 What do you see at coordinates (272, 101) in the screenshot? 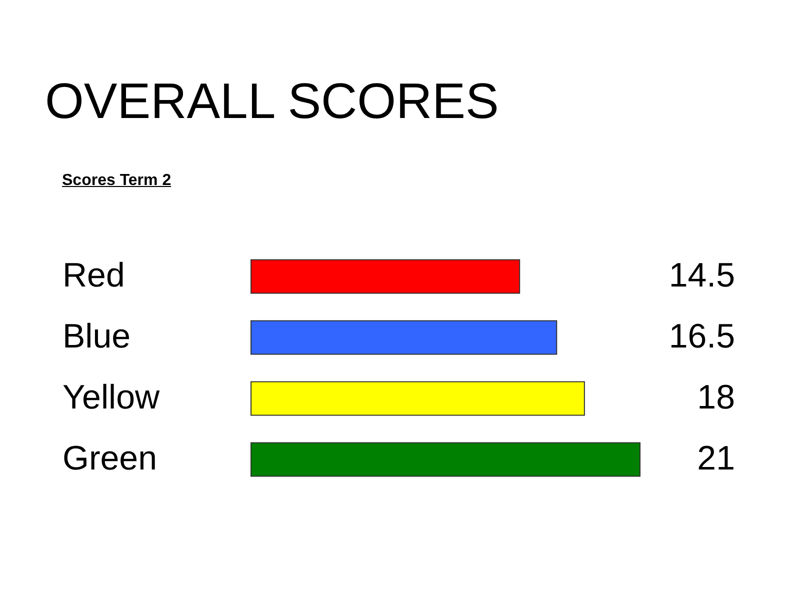
I see `chart-title: OVERALL SCORES` at bounding box center [272, 101].